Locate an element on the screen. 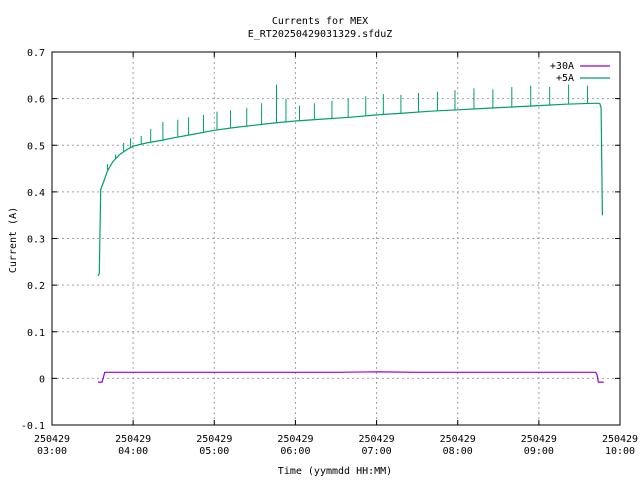 This screenshot has width=640, height=484. x-tick-time-label: 08:00 is located at coordinates (458, 451).